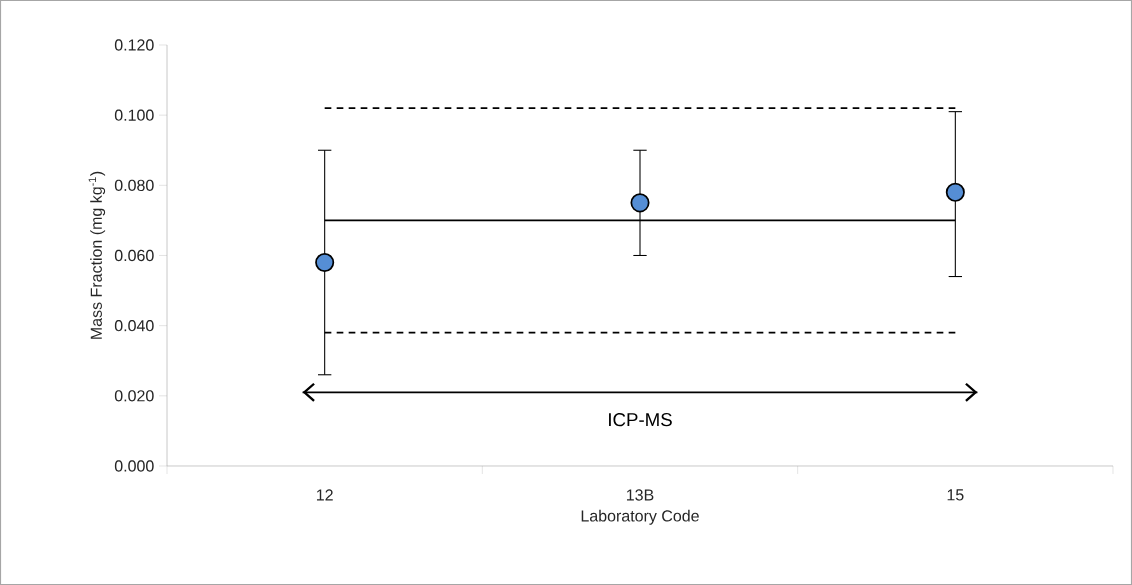 The width and height of the screenshot is (1132, 585). Describe the element at coordinates (134, 185) in the screenshot. I see `y-tick-label: 0.080` at that location.